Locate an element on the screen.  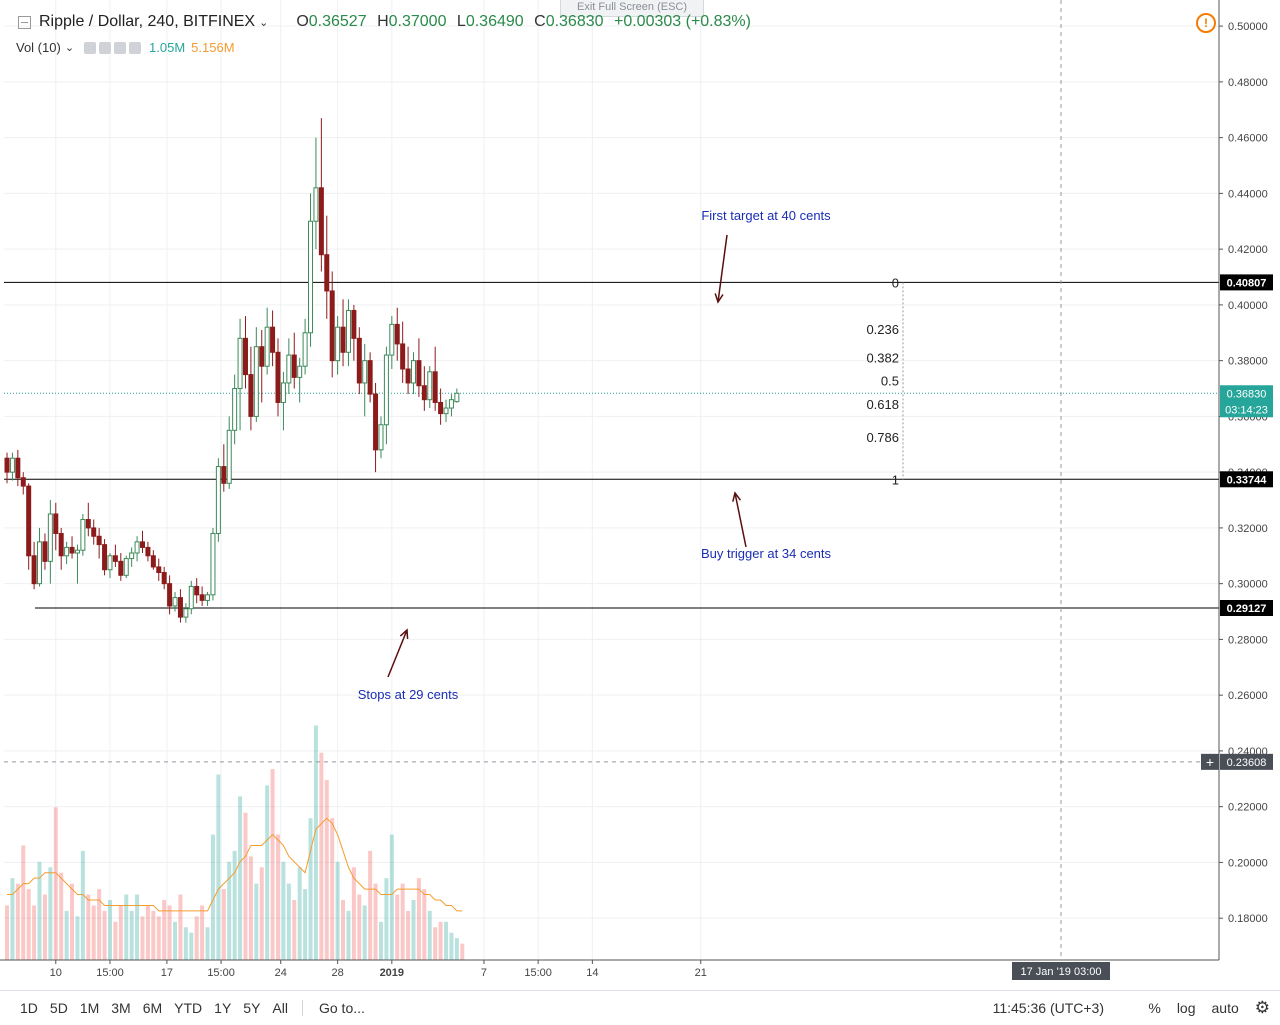
fib-level-label: 1 is located at coordinates (895, 479).